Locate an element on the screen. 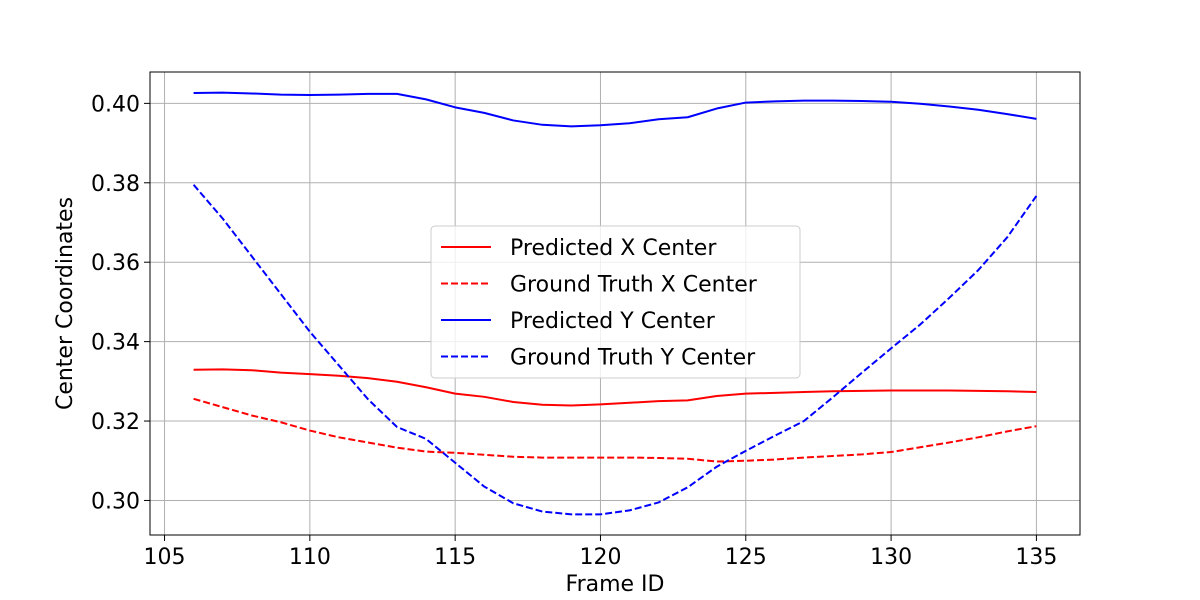 Image resolution: width=1200 pixels, height=600 pixels. legend-label: Ground Truth X Center is located at coordinates (634, 285).